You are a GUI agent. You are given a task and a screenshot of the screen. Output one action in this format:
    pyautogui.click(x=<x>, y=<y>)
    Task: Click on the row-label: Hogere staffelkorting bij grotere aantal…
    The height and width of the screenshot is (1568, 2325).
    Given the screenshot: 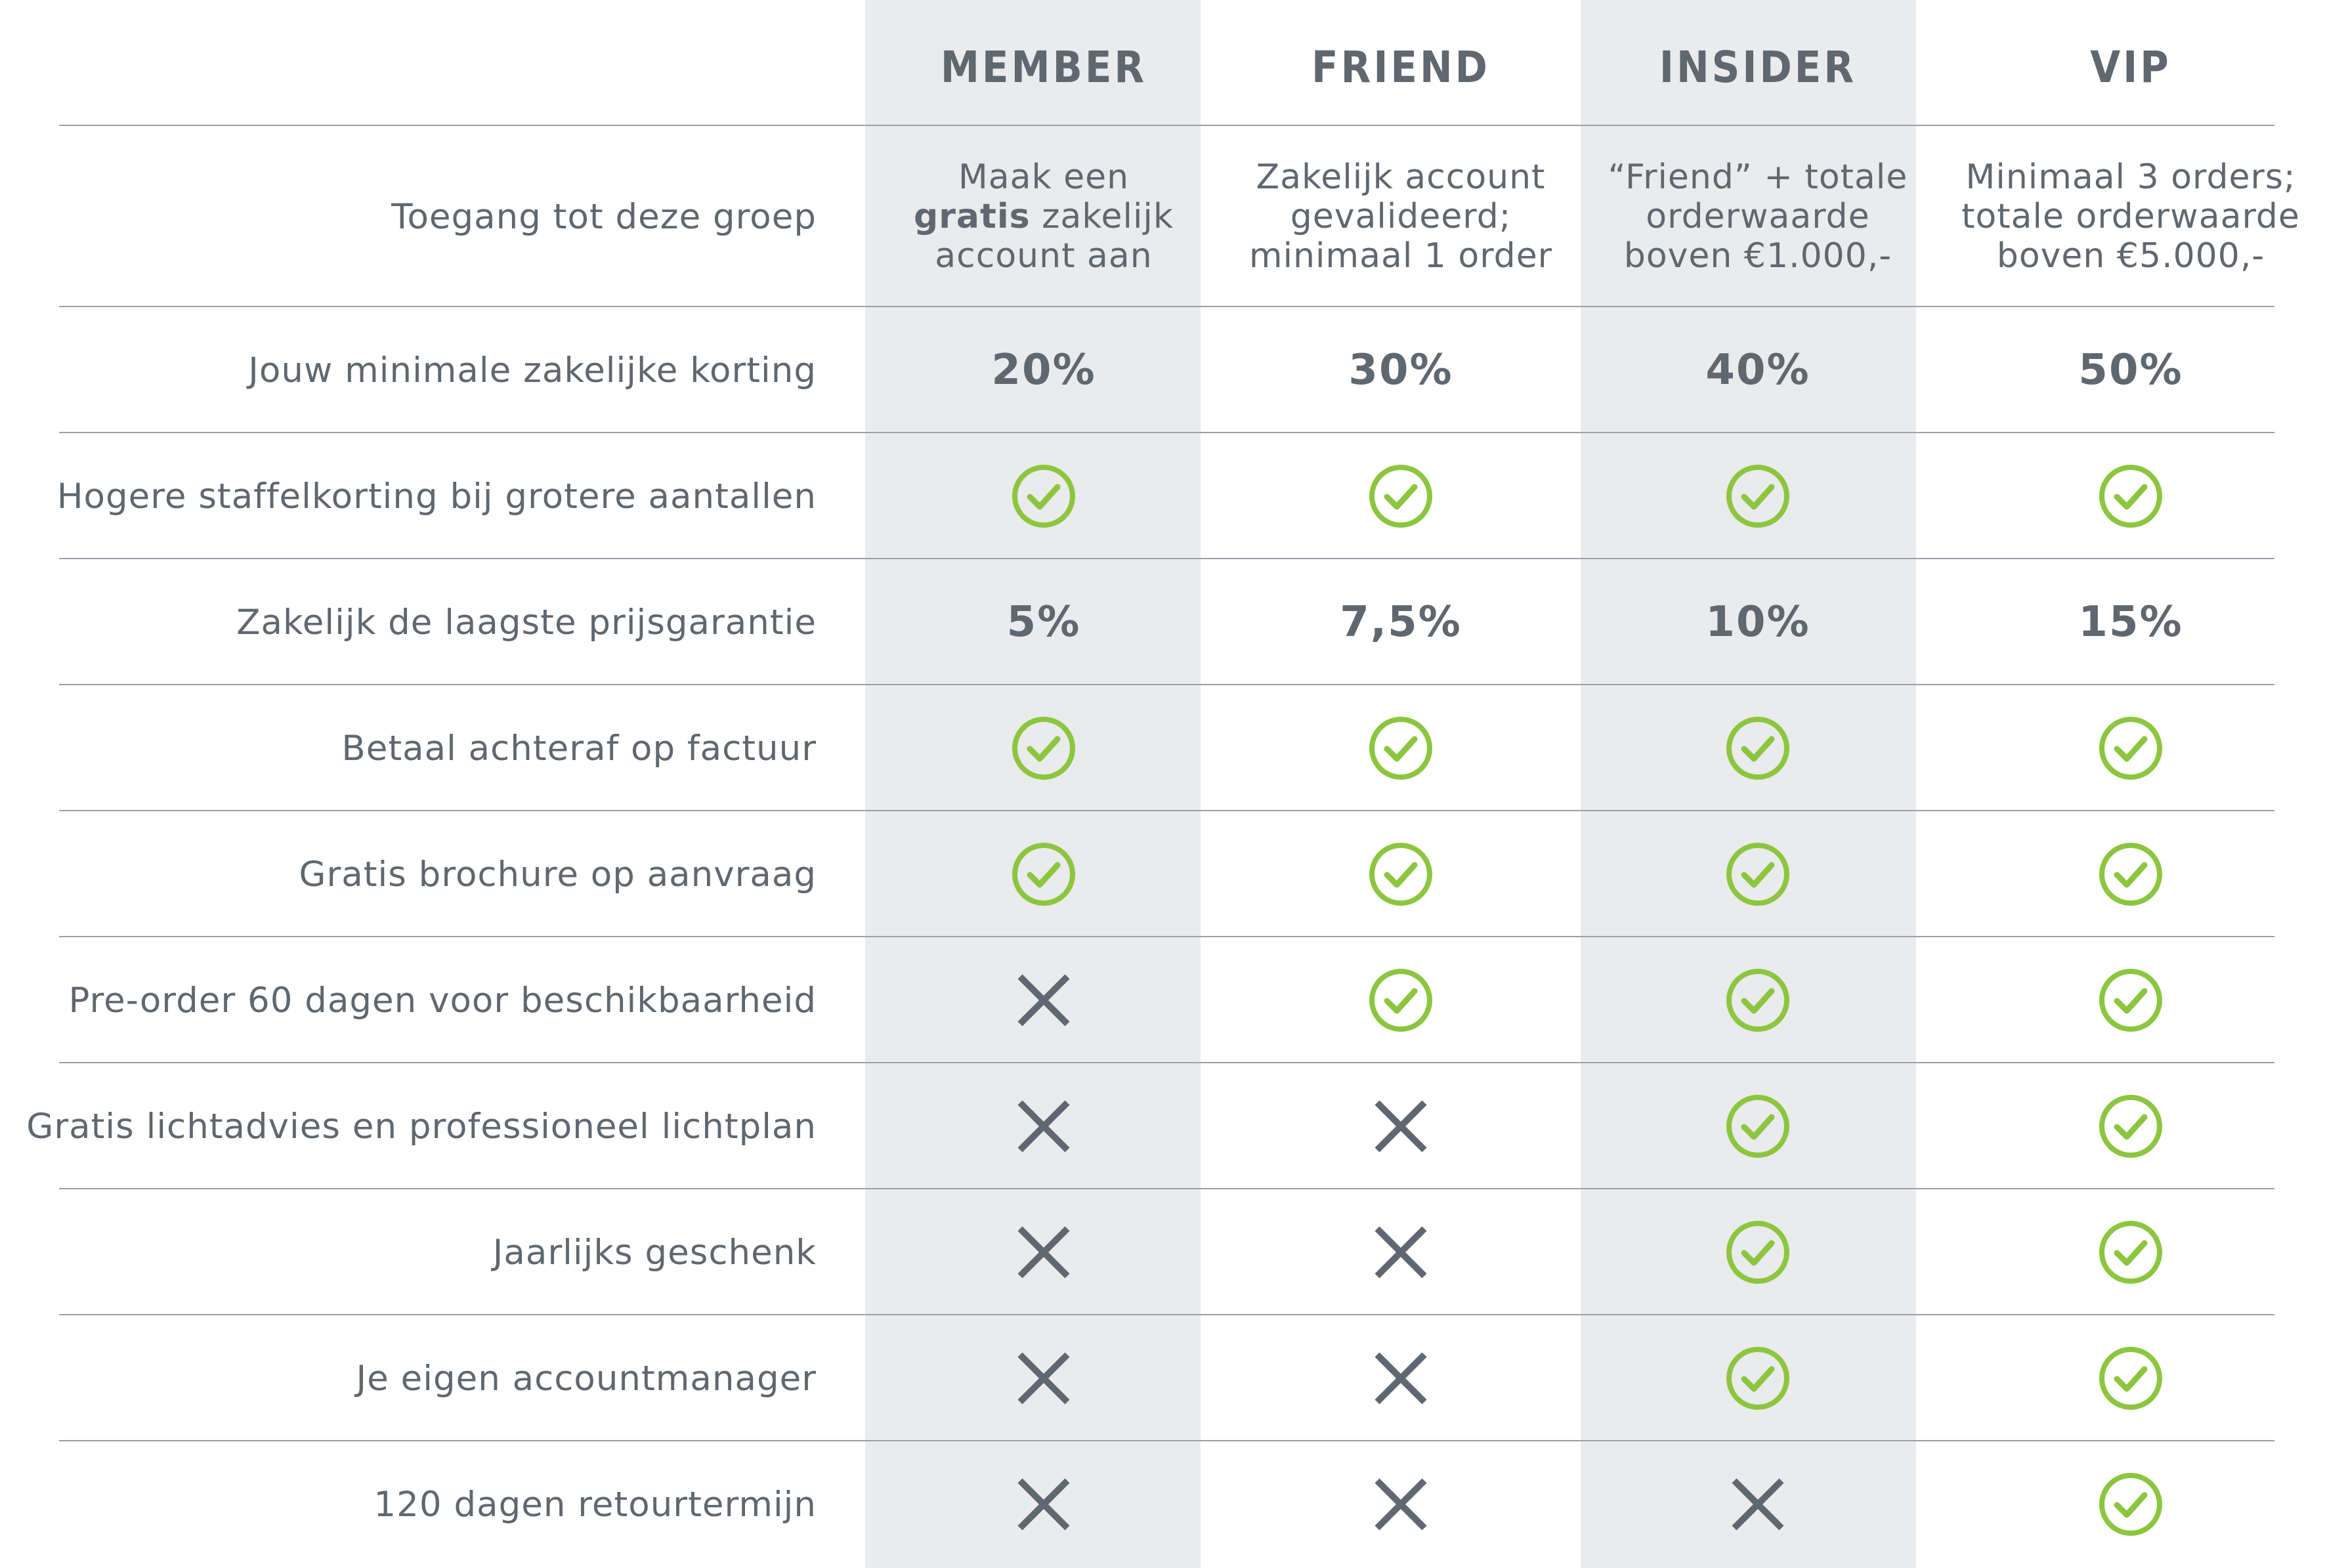 What is the action you would take?
    pyautogui.click(x=437, y=497)
    